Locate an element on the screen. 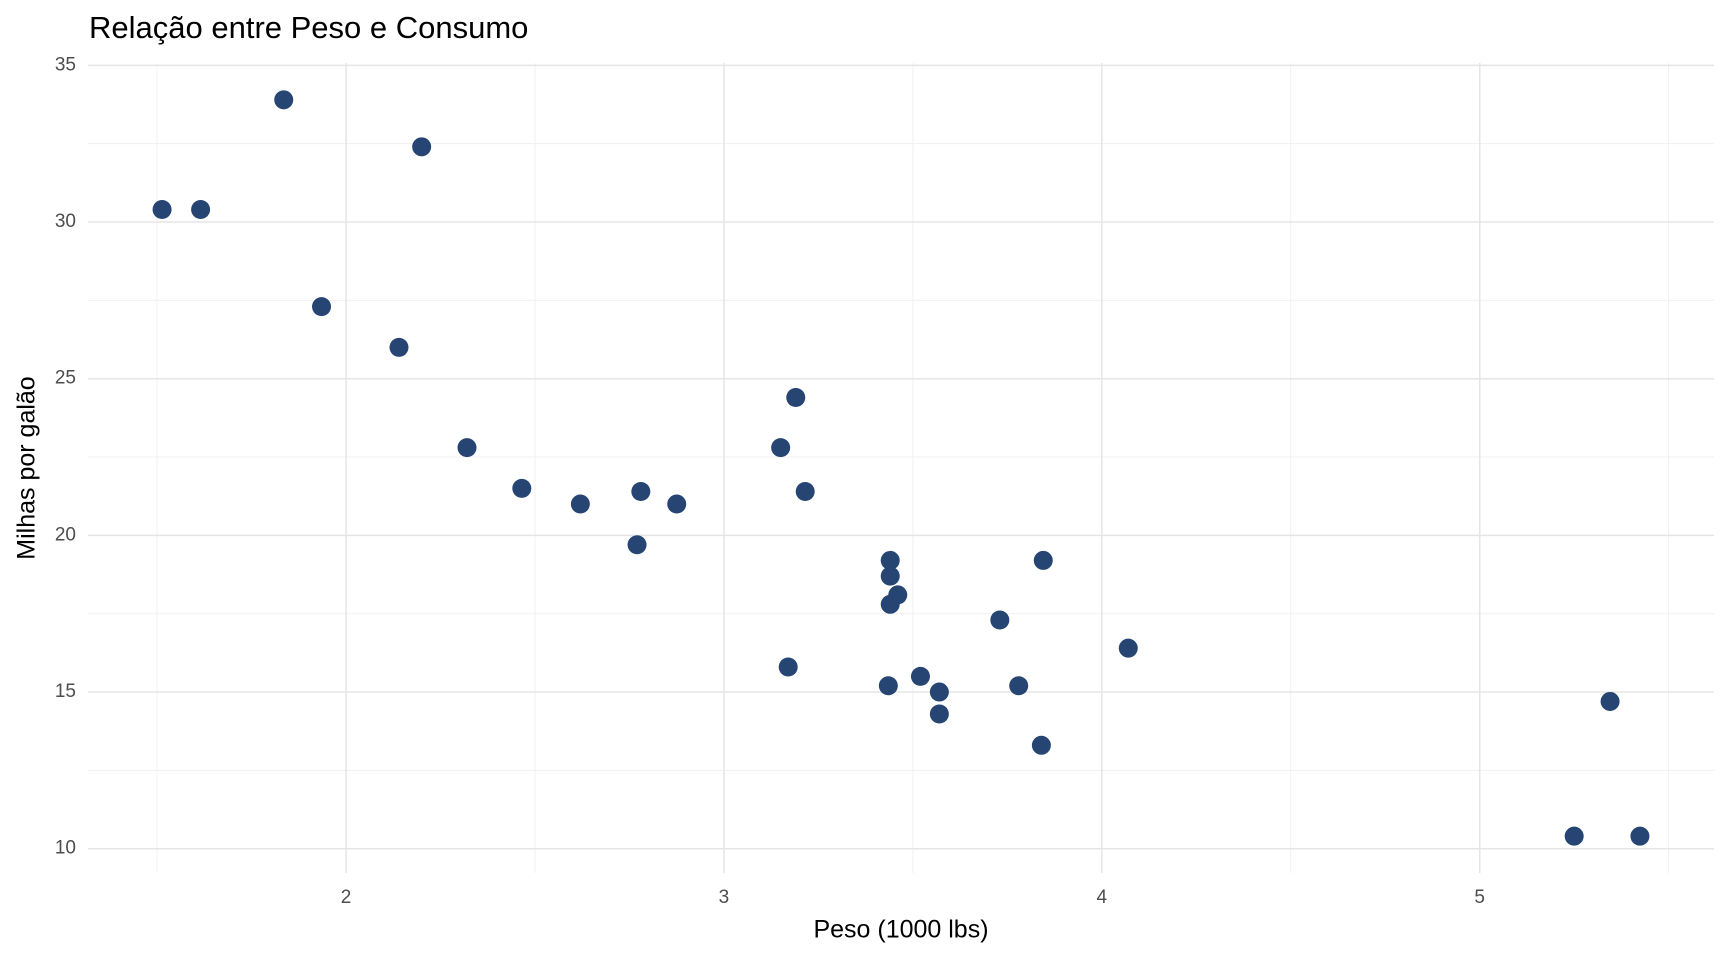 This screenshot has height=960, width=1728. y-tick-label: 35 is located at coordinates (65, 64).